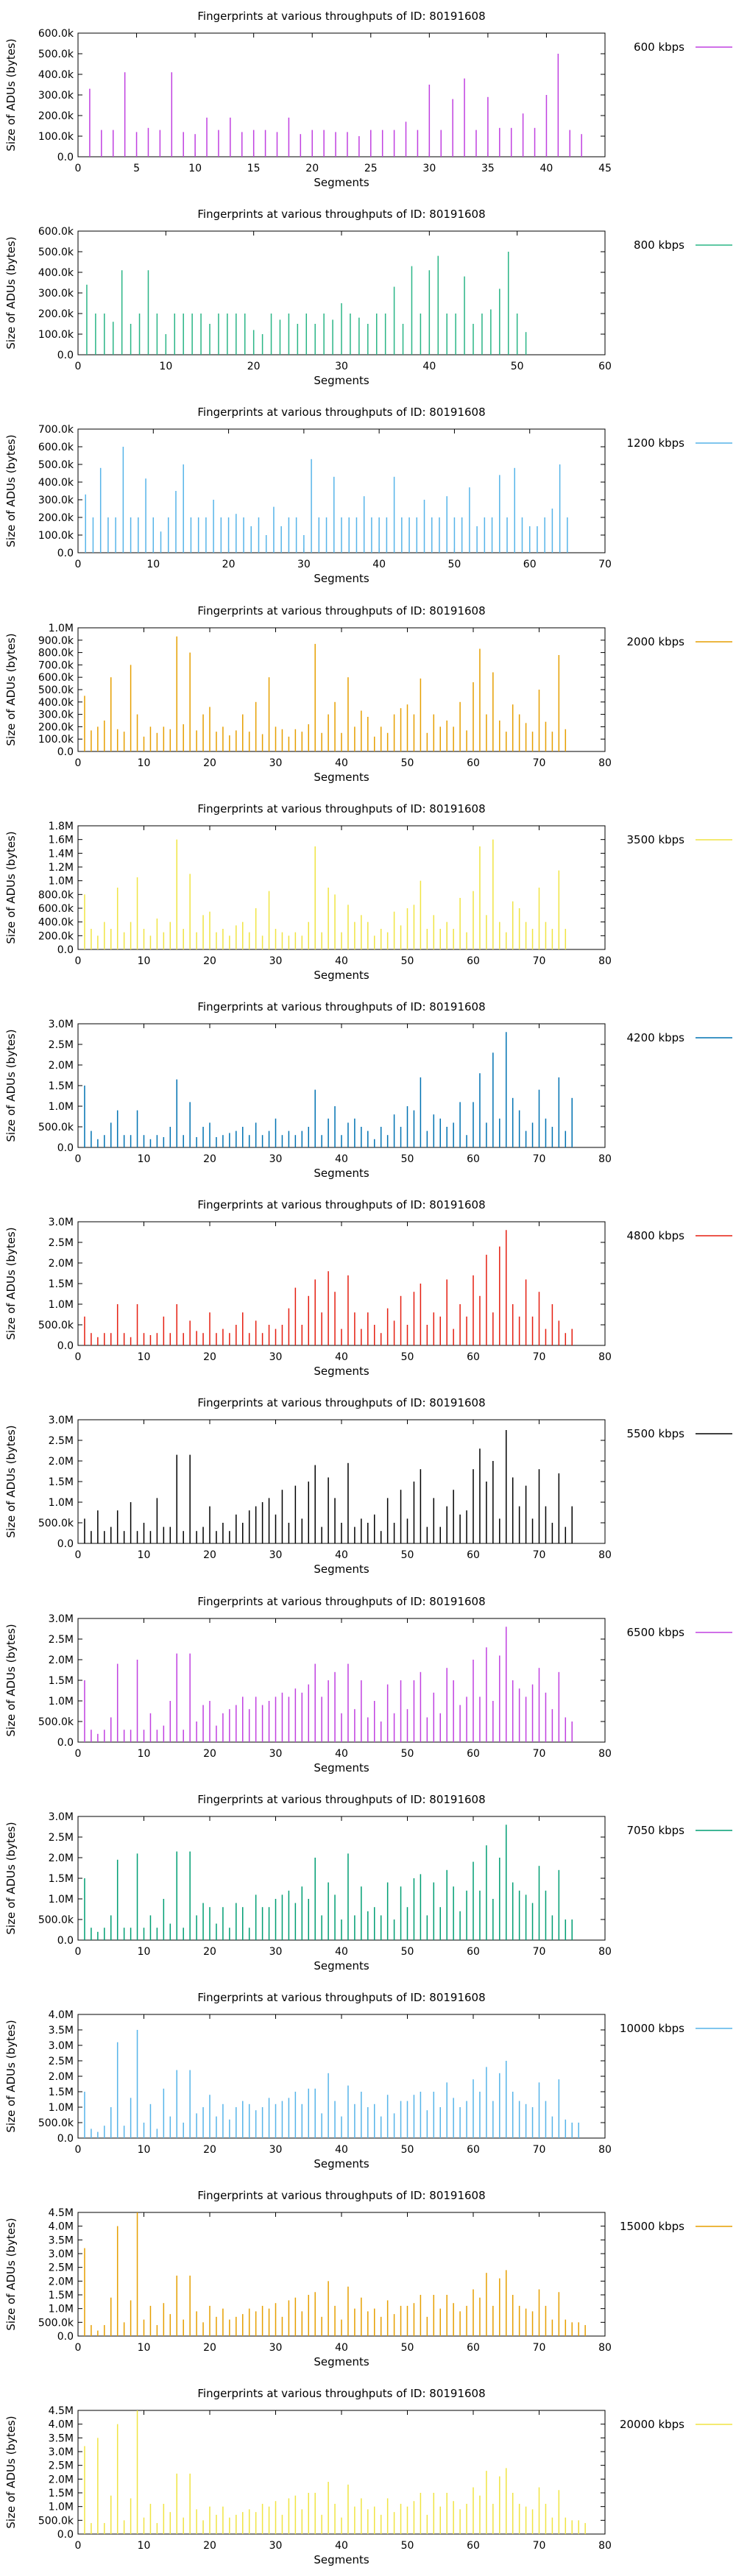 This screenshot has height=2576, width=736. Describe the element at coordinates (488, 168) in the screenshot. I see `x-tick-label: 35` at that location.